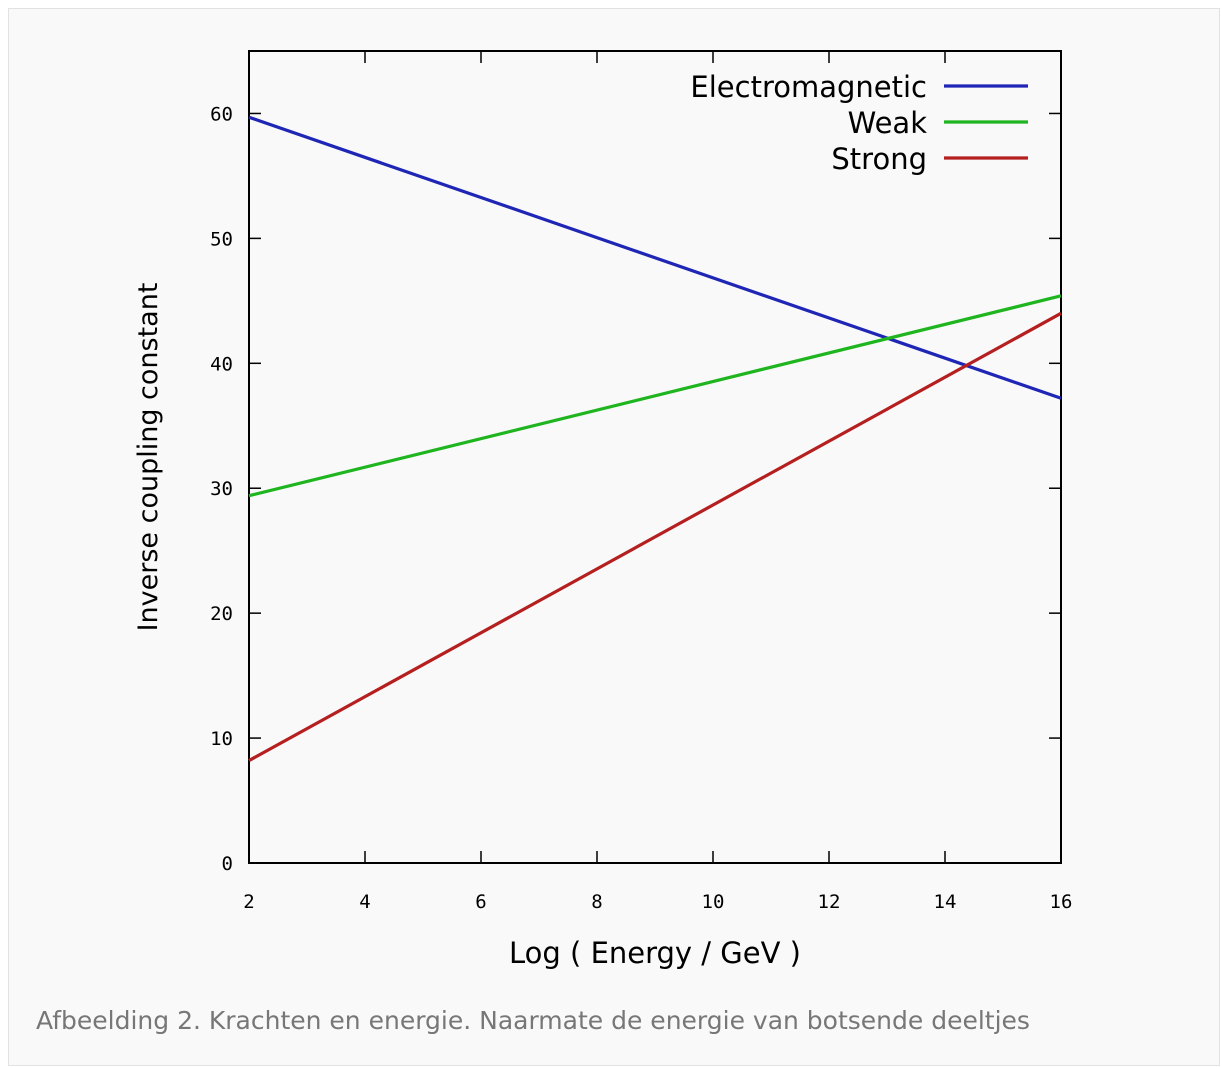 The width and height of the screenshot is (1222, 1068). What do you see at coordinates (221, 114) in the screenshot?
I see `y-tick-label: 60` at bounding box center [221, 114].